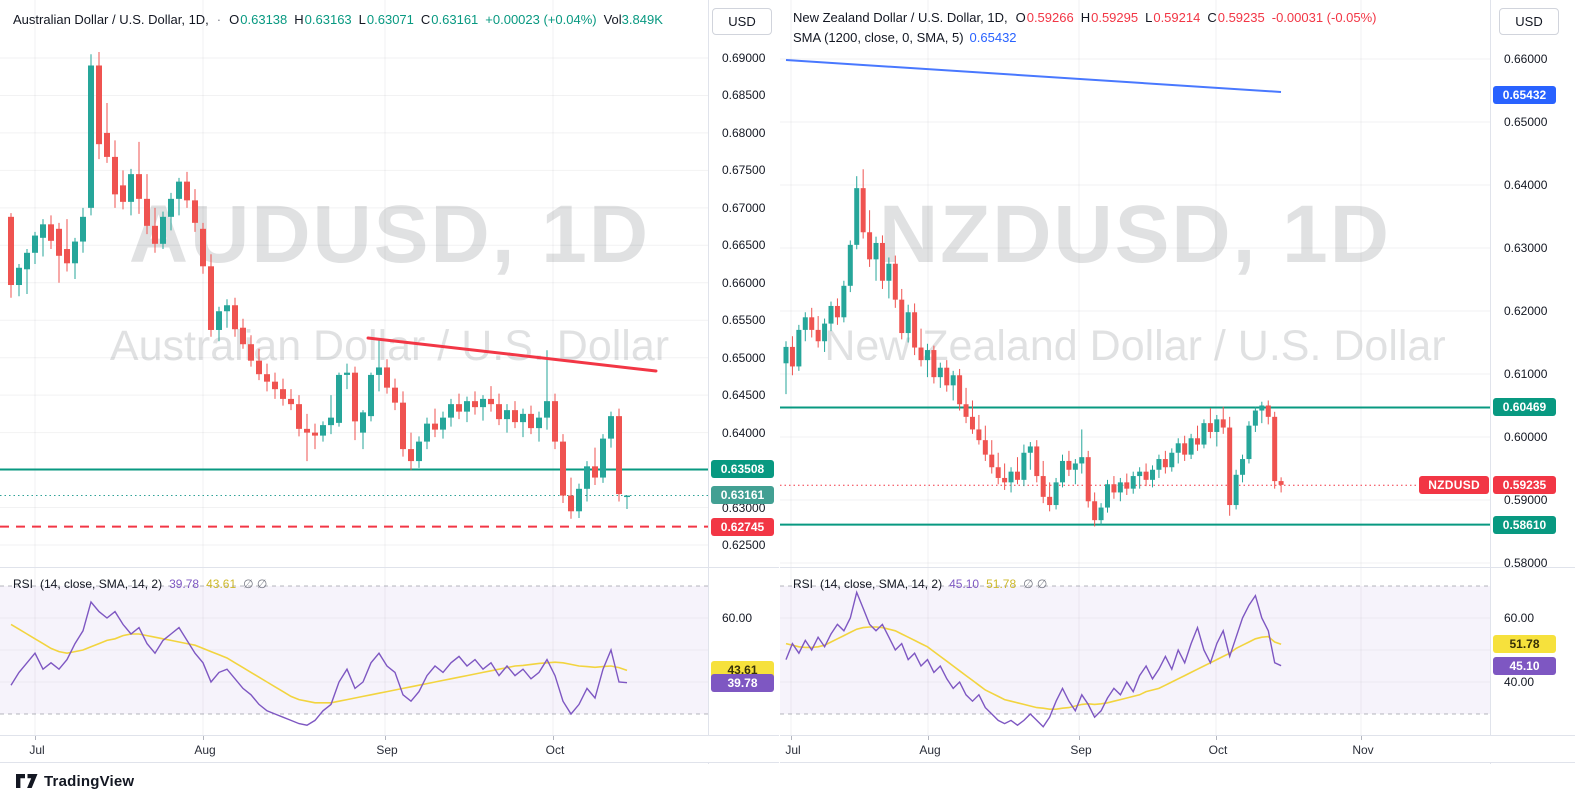 The width and height of the screenshot is (1575, 807). Describe the element at coordinates (742, 21) in the screenshot. I see `currency-button-audusd: USD` at that location.